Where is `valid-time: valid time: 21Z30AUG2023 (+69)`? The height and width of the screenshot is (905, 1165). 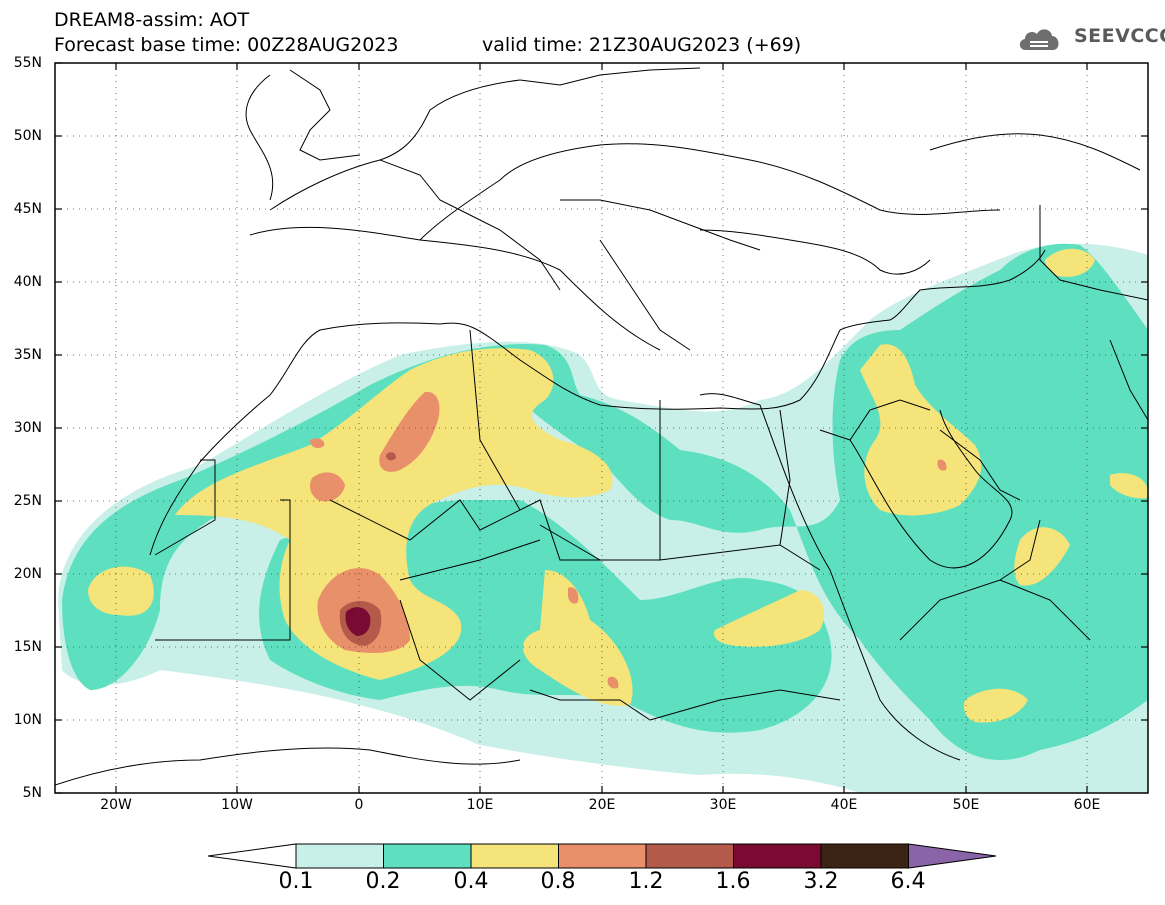 valid-time: valid time: 21Z30AUG2023 (+69) is located at coordinates (642, 45).